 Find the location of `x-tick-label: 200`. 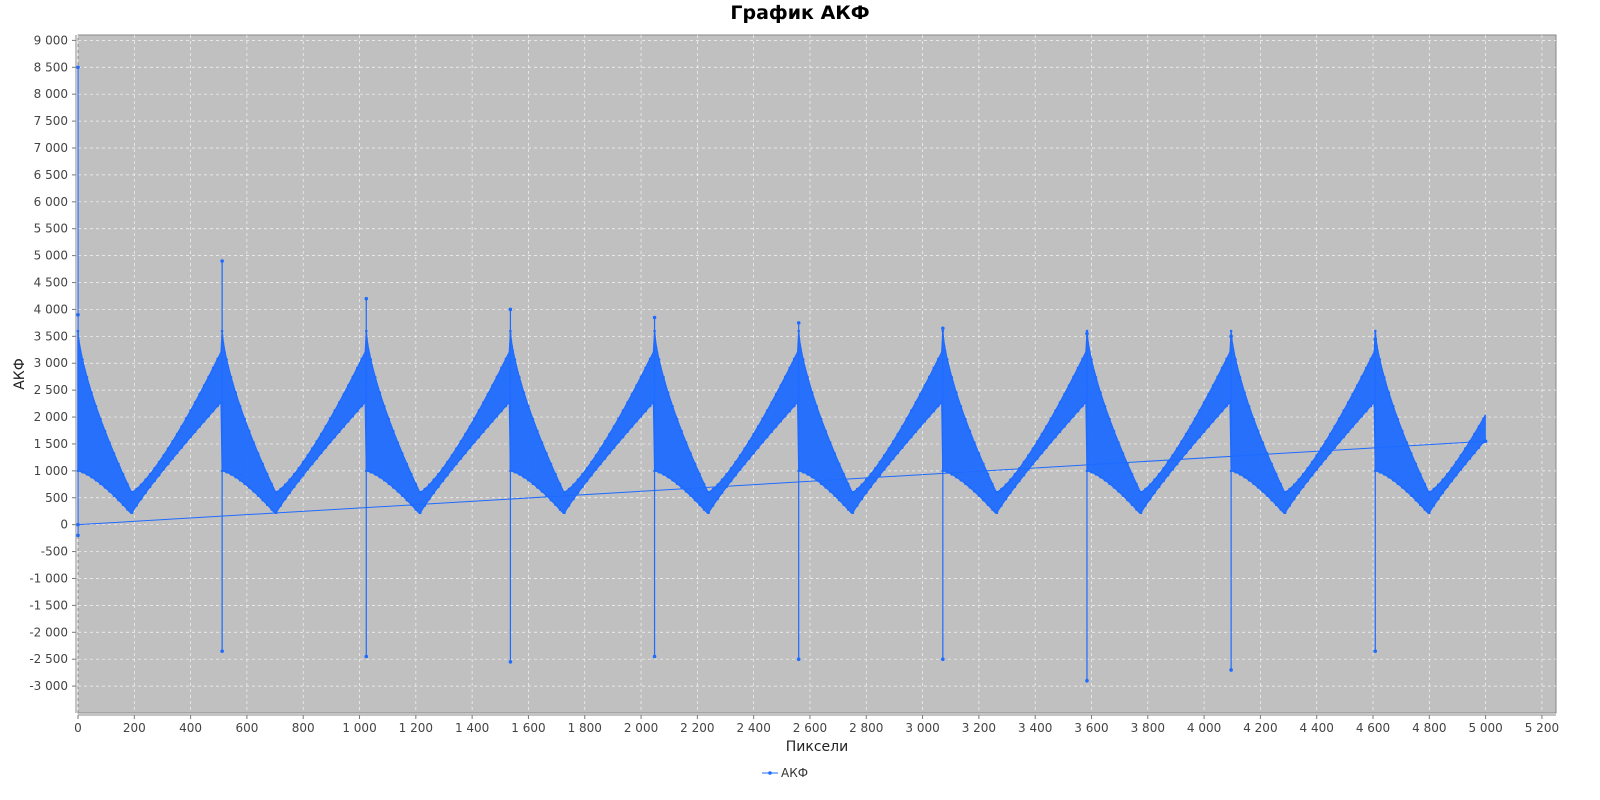

x-tick-label: 200 is located at coordinates (134, 728).